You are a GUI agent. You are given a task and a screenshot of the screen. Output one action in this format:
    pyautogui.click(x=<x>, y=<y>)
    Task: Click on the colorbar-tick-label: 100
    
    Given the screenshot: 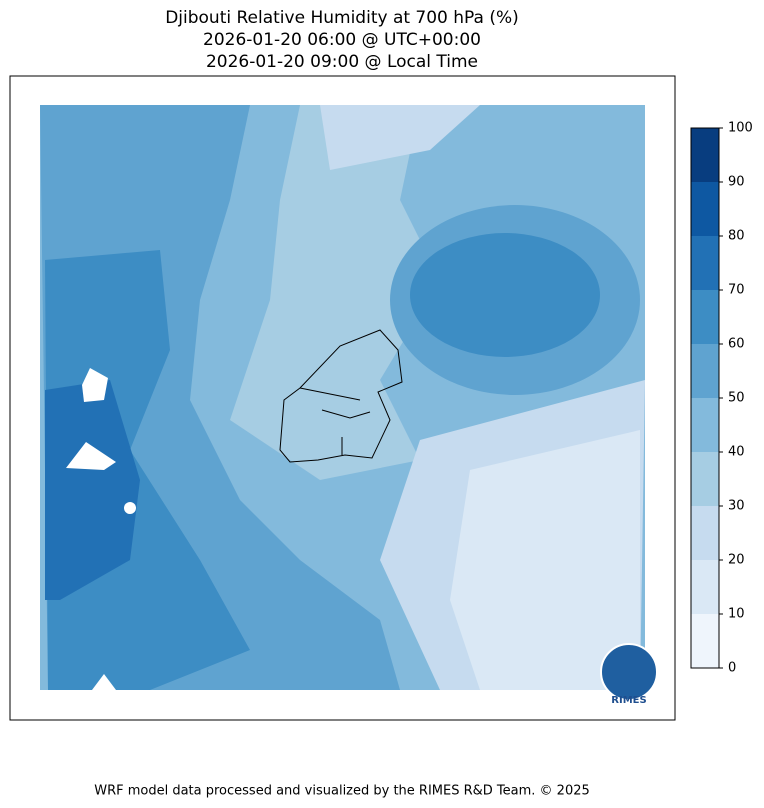 What is the action you would take?
    pyautogui.click(x=740, y=128)
    